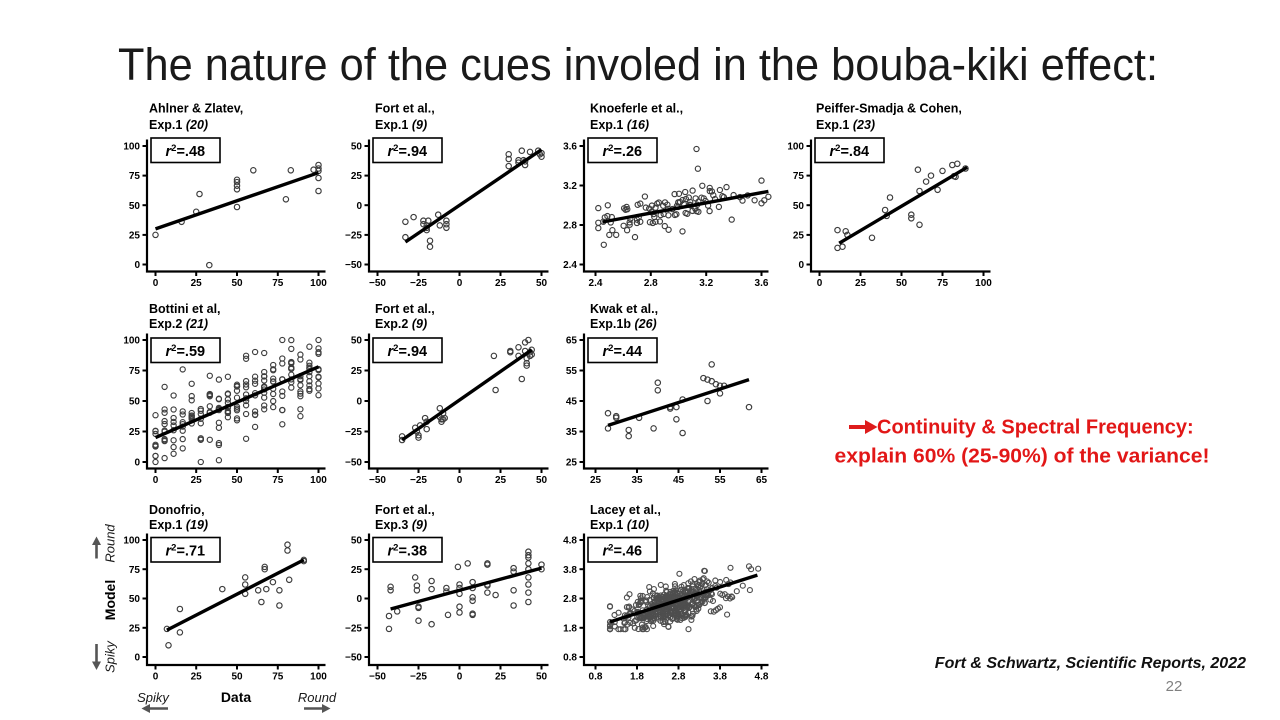  I want to click on svg-text: Model, so click(110, 600).